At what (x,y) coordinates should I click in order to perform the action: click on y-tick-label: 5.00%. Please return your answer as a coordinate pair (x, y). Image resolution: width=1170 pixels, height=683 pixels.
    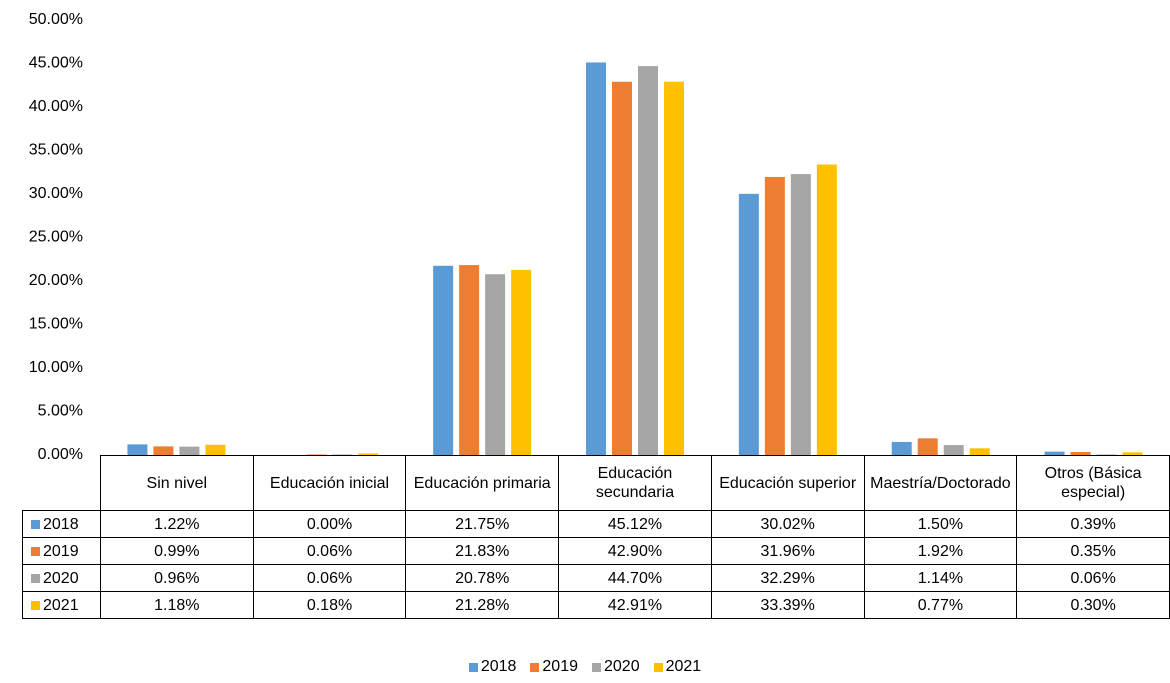
    Looking at the image, I should click on (60, 411).